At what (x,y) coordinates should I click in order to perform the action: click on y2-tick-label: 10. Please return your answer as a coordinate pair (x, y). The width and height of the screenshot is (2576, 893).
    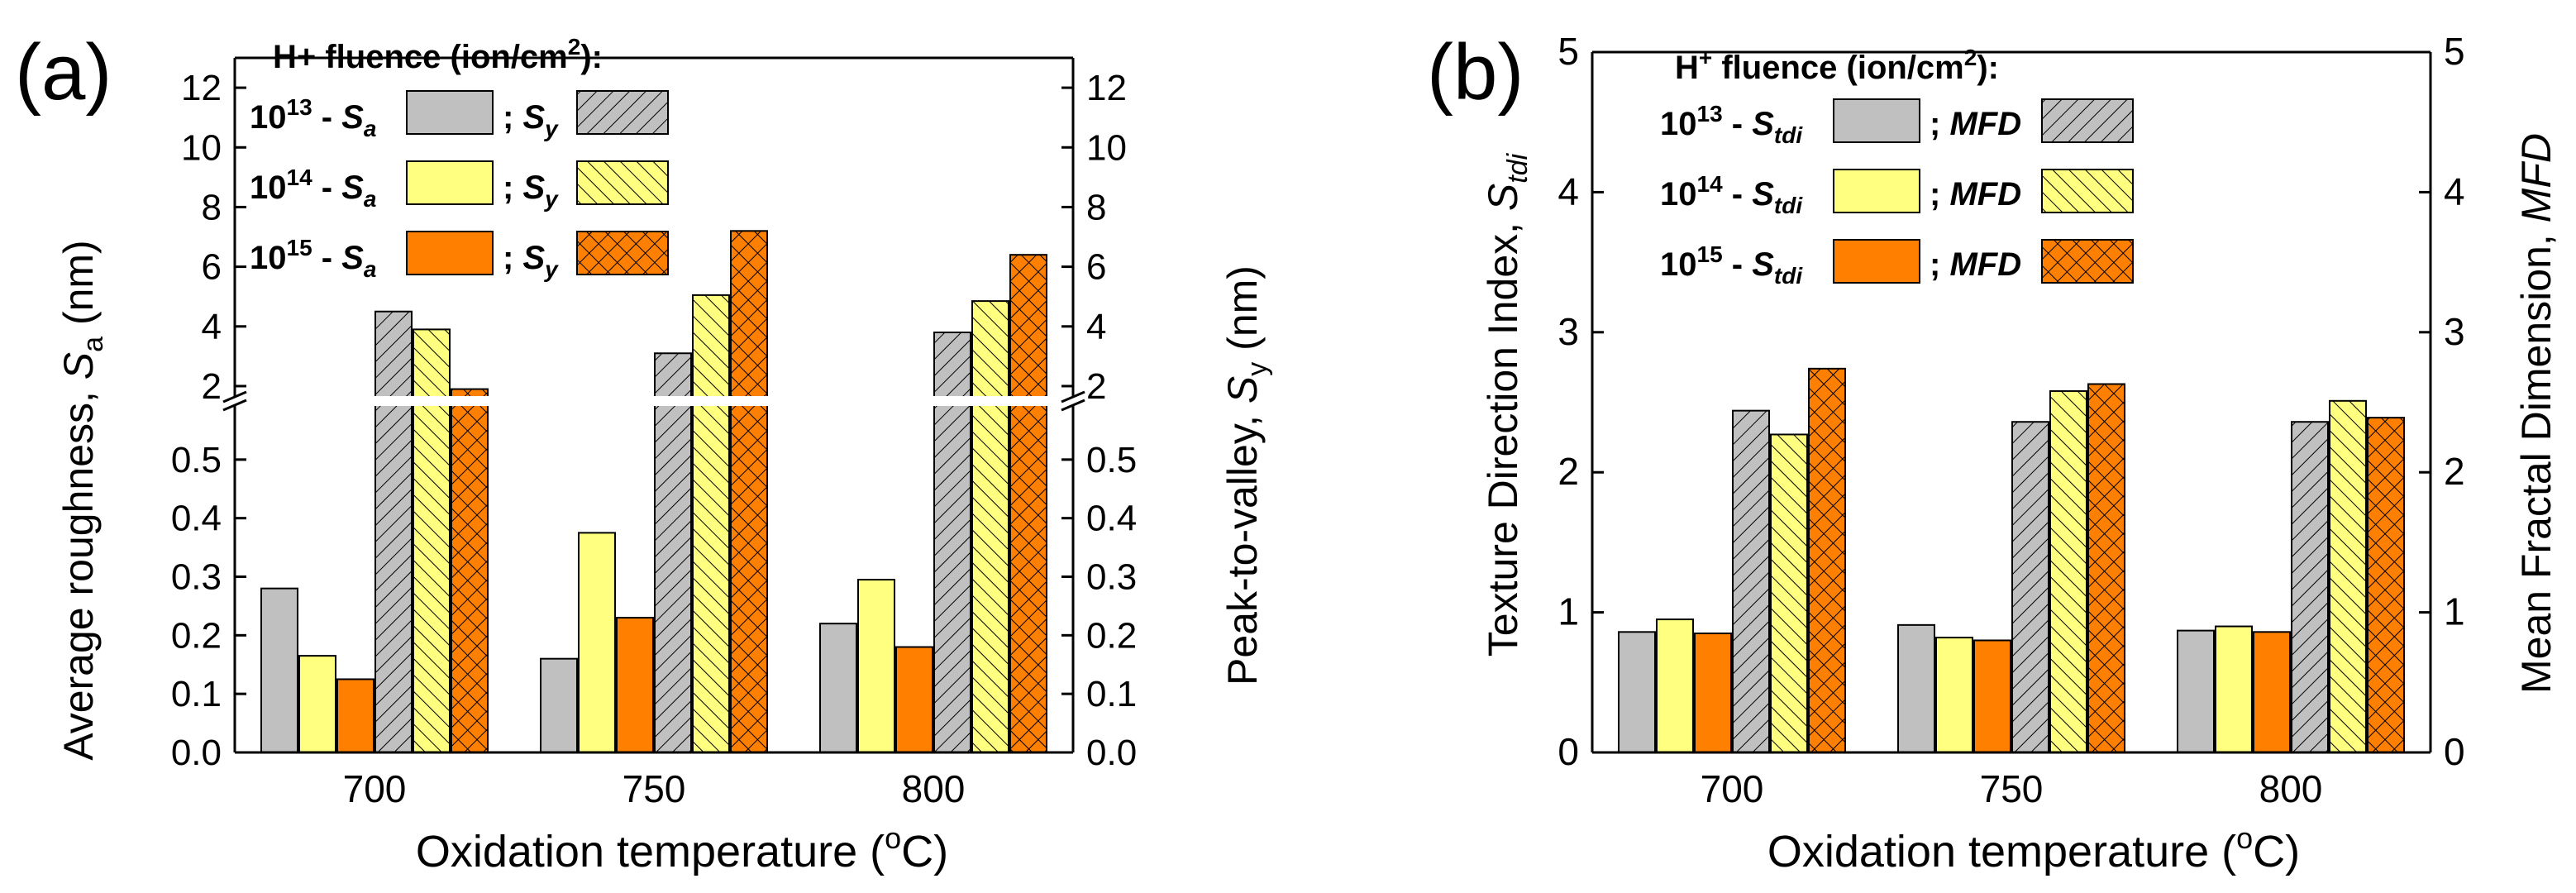
    Looking at the image, I should click on (1106, 147).